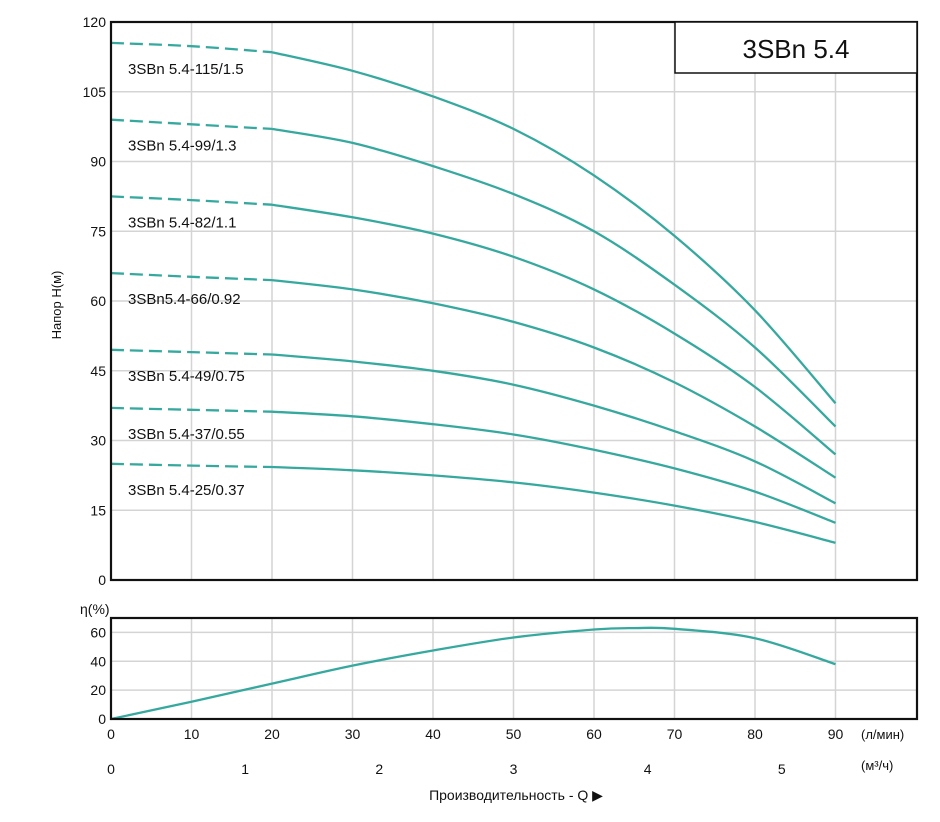  What do you see at coordinates (648, 769) in the screenshot?
I see `flow-secondary-x-tick: 4` at bounding box center [648, 769].